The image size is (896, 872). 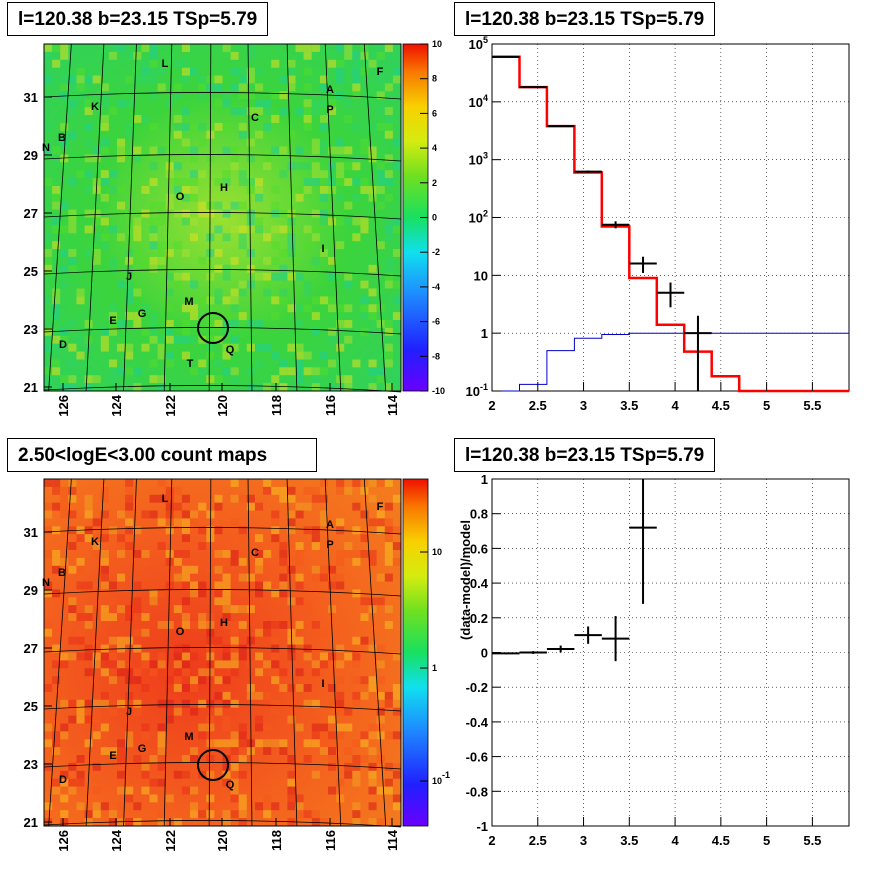 I want to click on title-count-map: 2.50<logE<3.00 count maps, so click(x=162, y=455).